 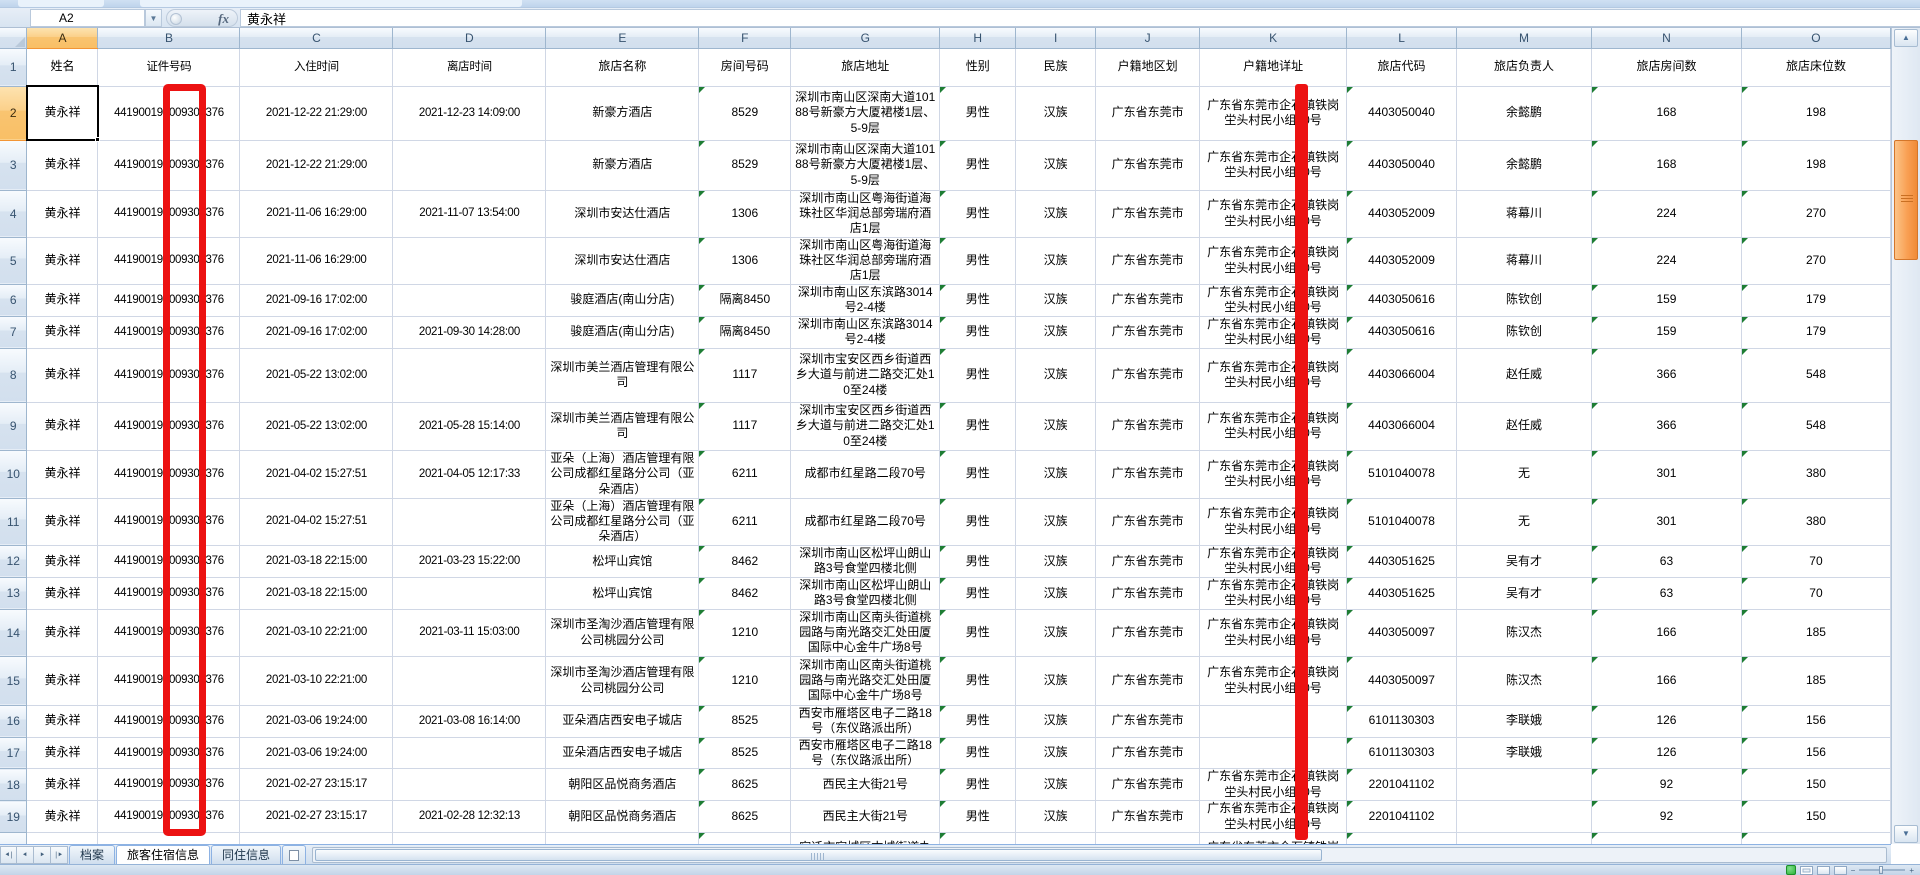 What do you see at coordinates (62, 332) in the screenshot?
I see `cell-A7: 黄永祥` at bounding box center [62, 332].